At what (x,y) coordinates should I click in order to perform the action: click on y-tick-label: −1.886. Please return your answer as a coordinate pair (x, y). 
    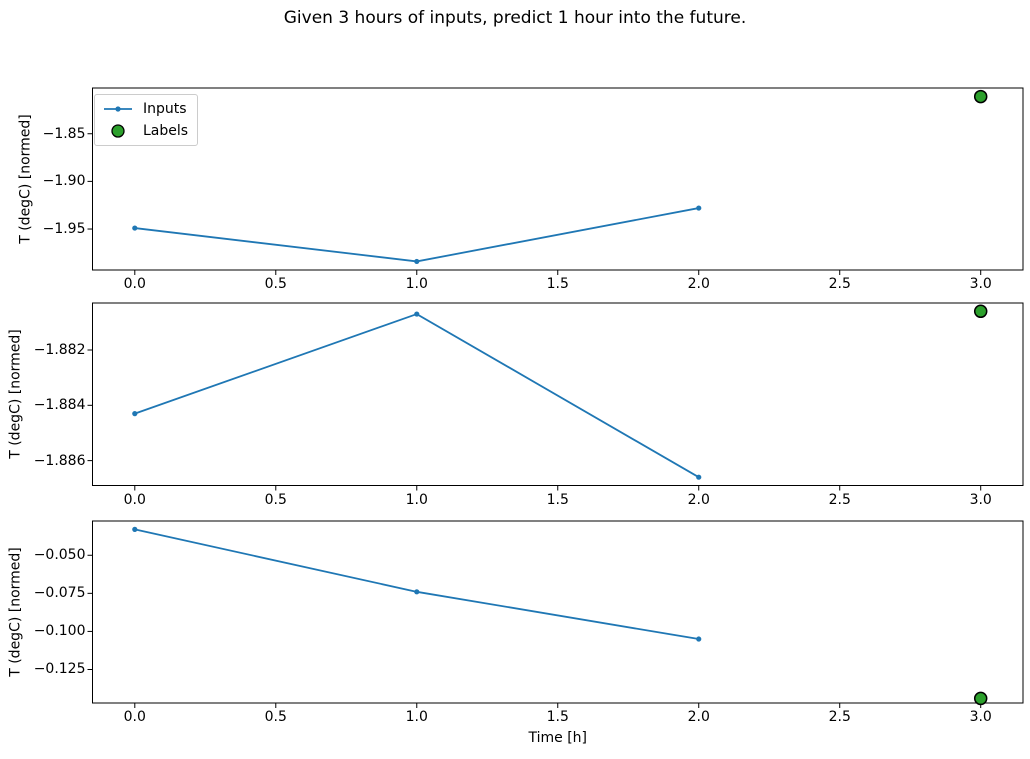
    Looking at the image, I should click on (59, 460).